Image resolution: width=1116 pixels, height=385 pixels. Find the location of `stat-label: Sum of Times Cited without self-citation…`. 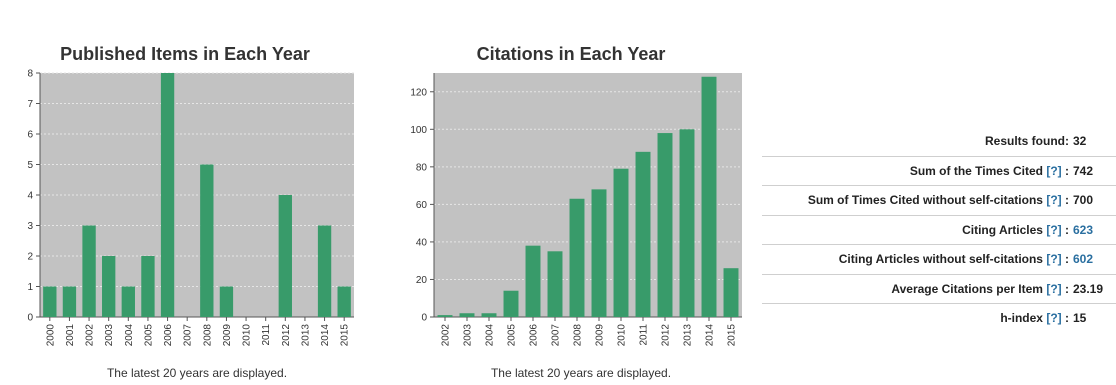

stat-label: Sum of Times Cited without self-citation… is located at coordinates (938, 200).